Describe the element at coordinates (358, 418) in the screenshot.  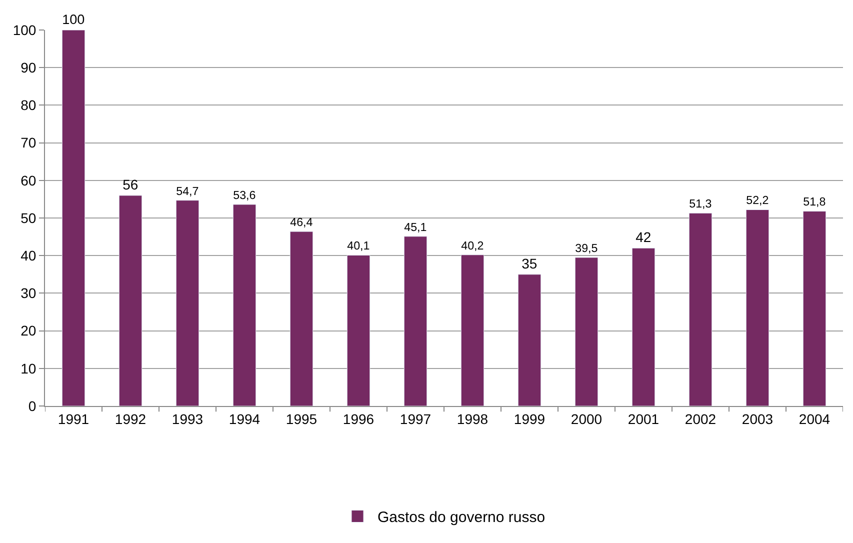
I see `x-tick-label: 1996` at that location.